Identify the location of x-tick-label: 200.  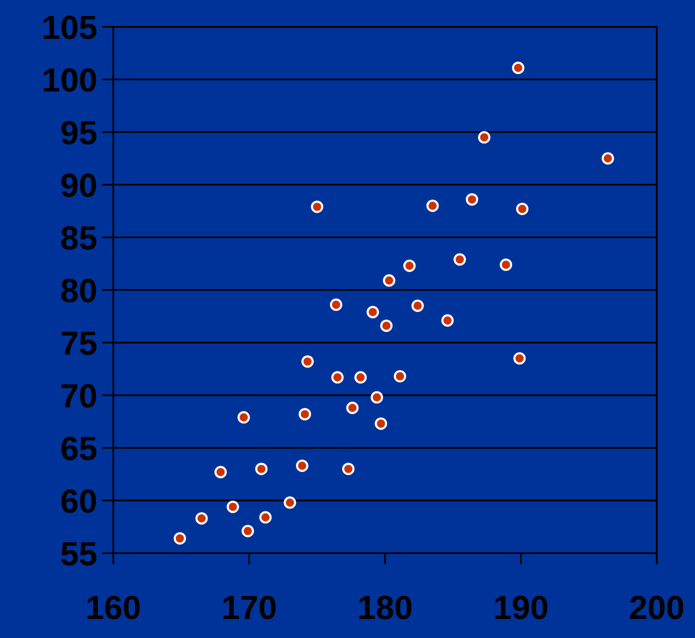
(657, 608).